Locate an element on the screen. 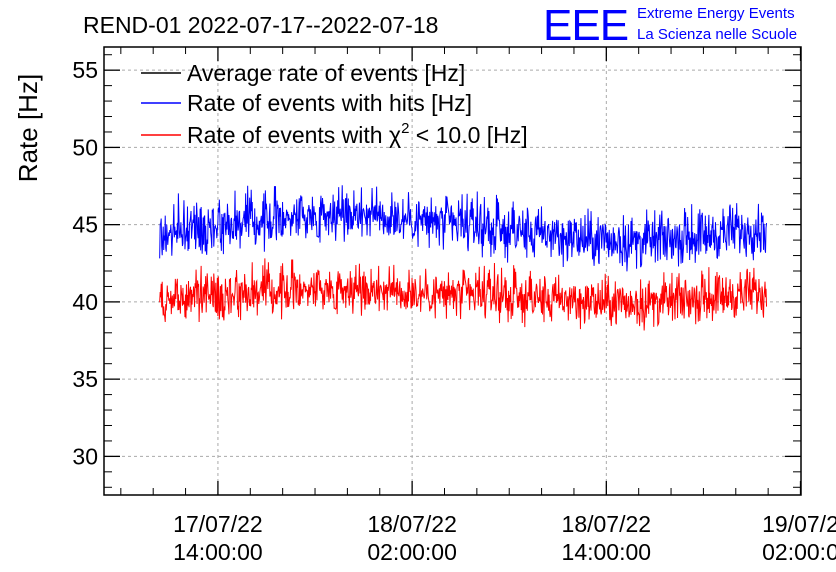 This screenshot has height=572, width=836. x-tick-date: 17/07/22 is located at coordinates (218, 524).